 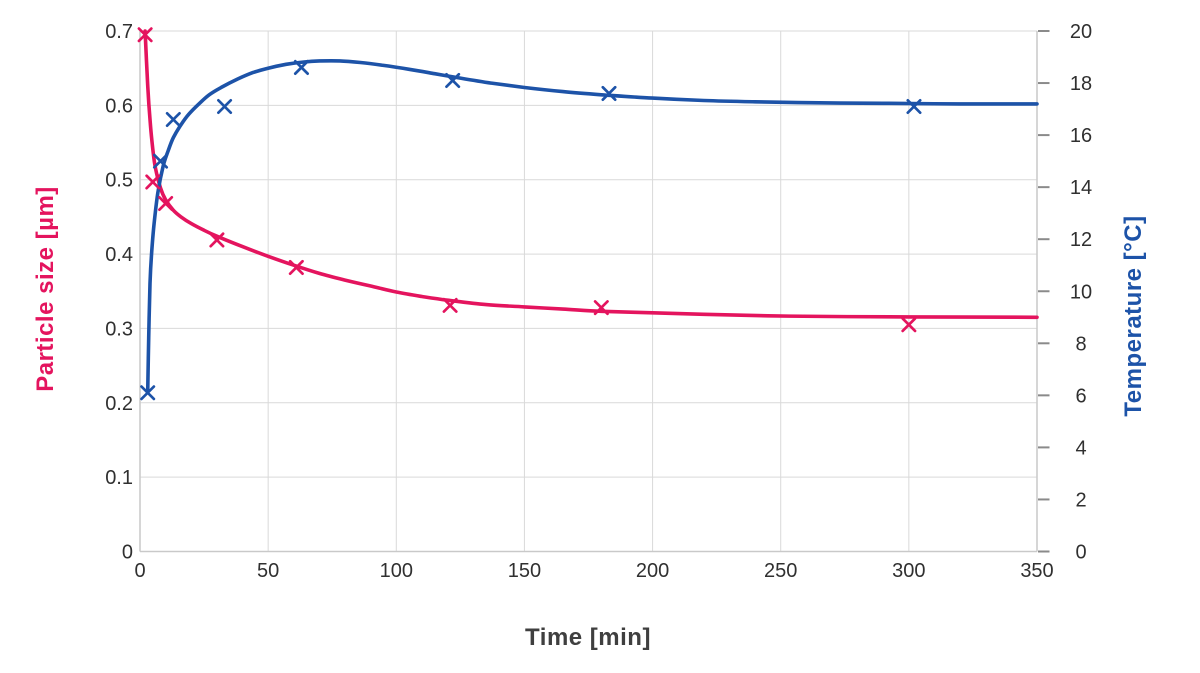 I want to click on x-tick-label: 350, so click(x=1036, y=571).